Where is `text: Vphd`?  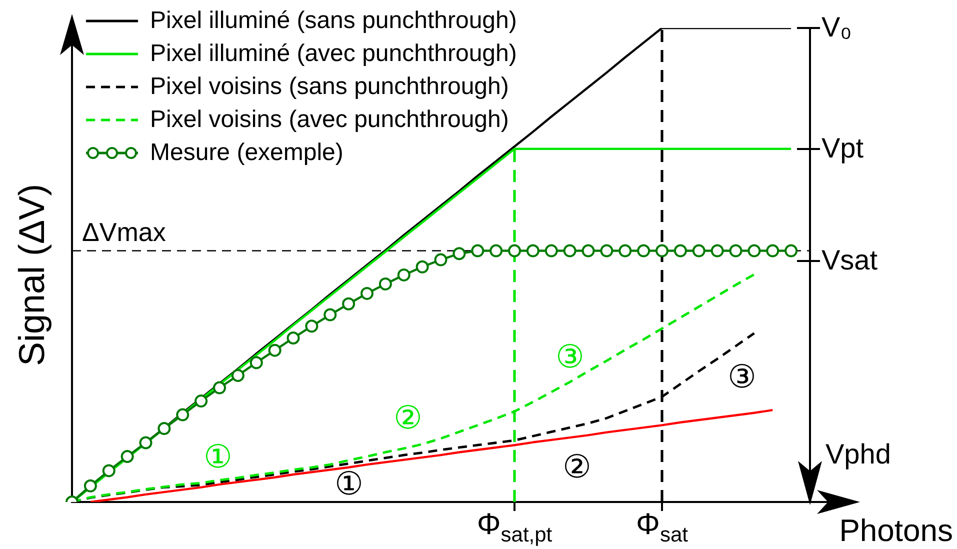 text: Vphd is located at coordinates (858, 454).